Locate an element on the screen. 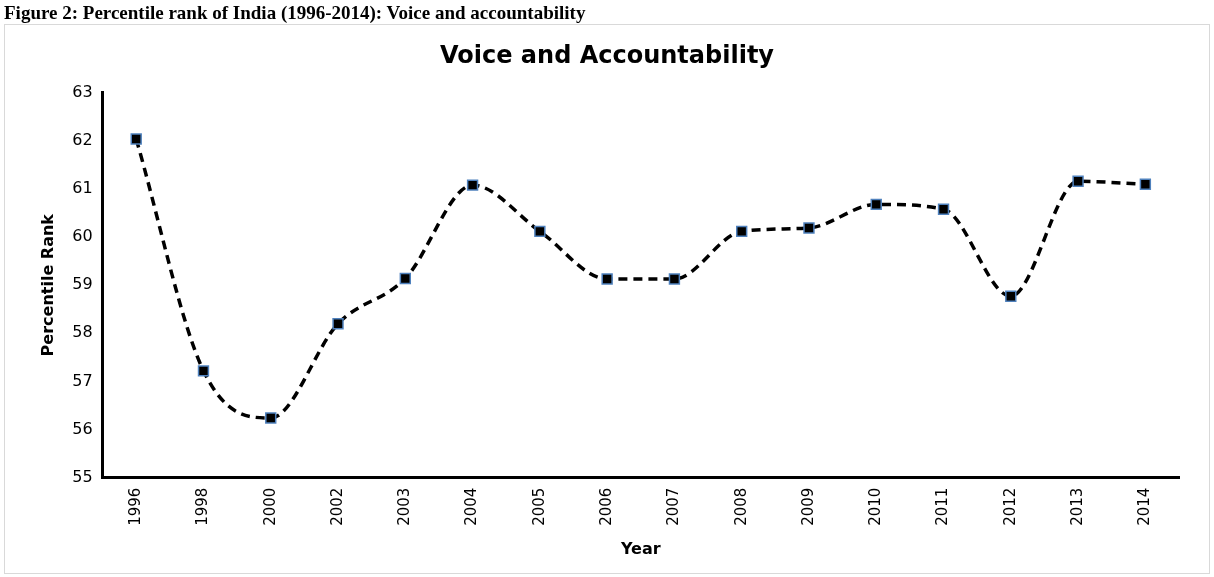 The image size is (1214, 577). x-tick-label: 2011 is located at coordinates (942, 506).